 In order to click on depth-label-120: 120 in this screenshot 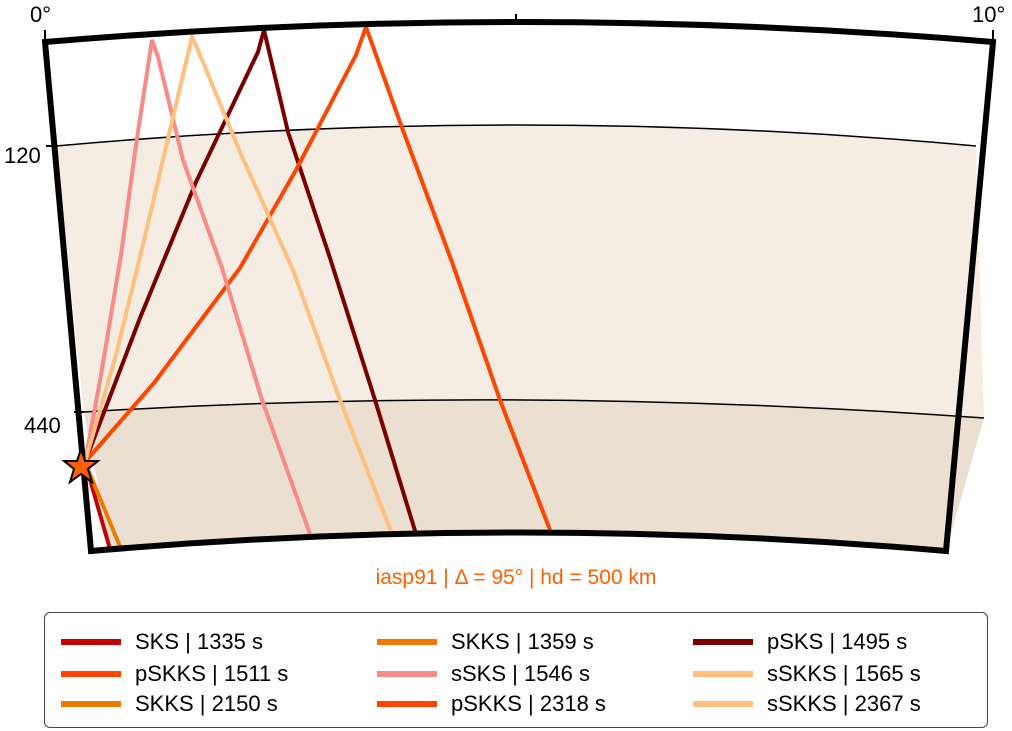, I will do `click(22, 155)`.